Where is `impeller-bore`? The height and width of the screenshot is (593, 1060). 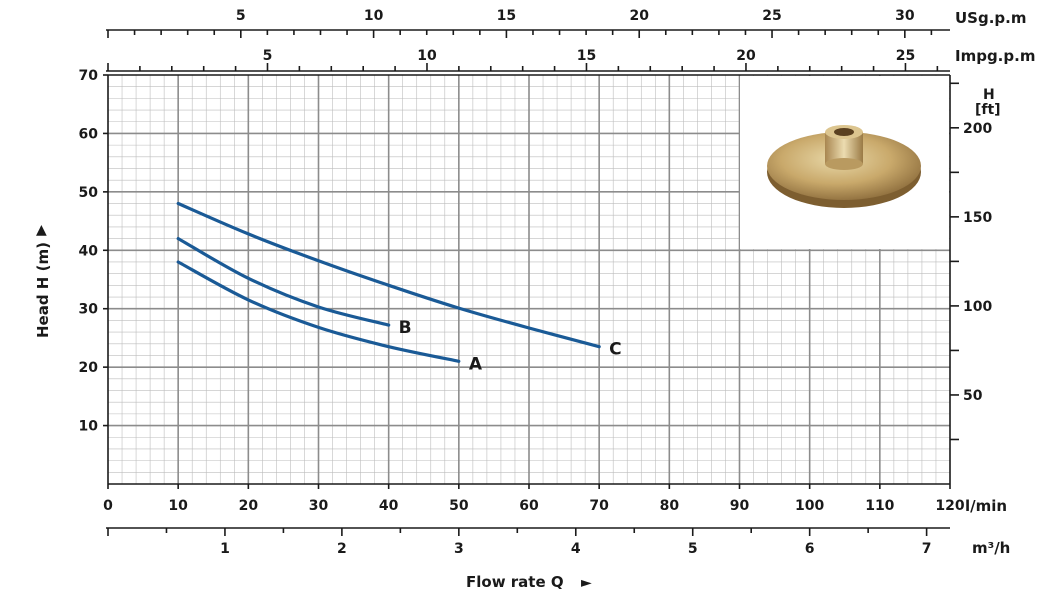 impeller-bore is located at coordinates (844, 132).